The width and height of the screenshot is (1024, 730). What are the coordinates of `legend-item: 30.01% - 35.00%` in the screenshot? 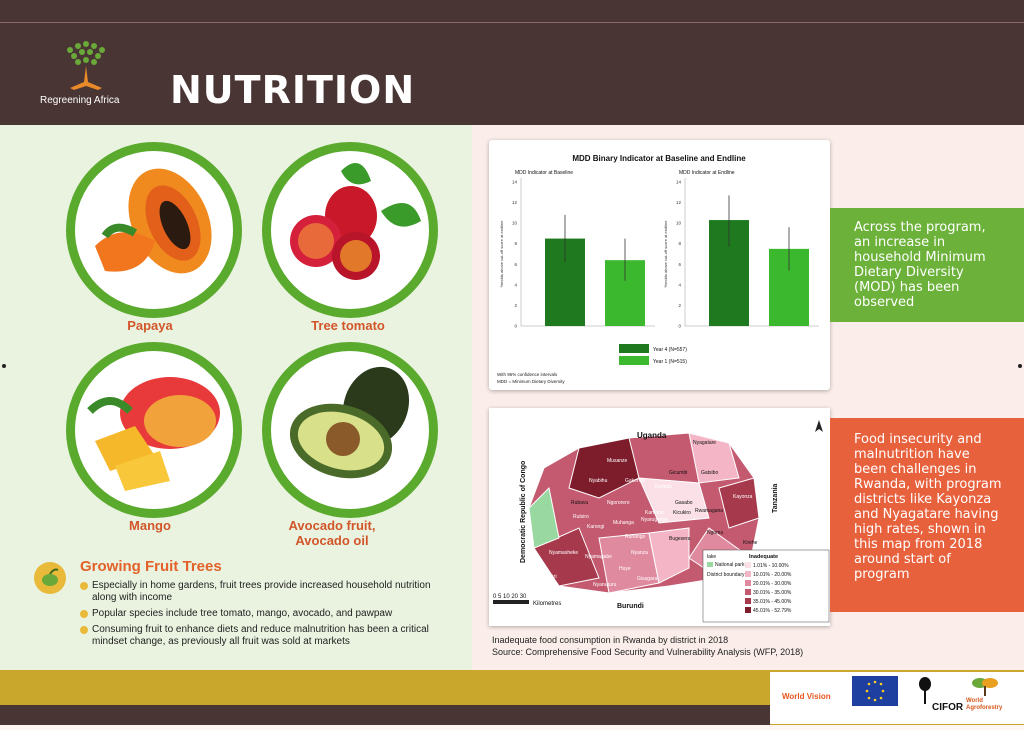 It's located at (772, 593).